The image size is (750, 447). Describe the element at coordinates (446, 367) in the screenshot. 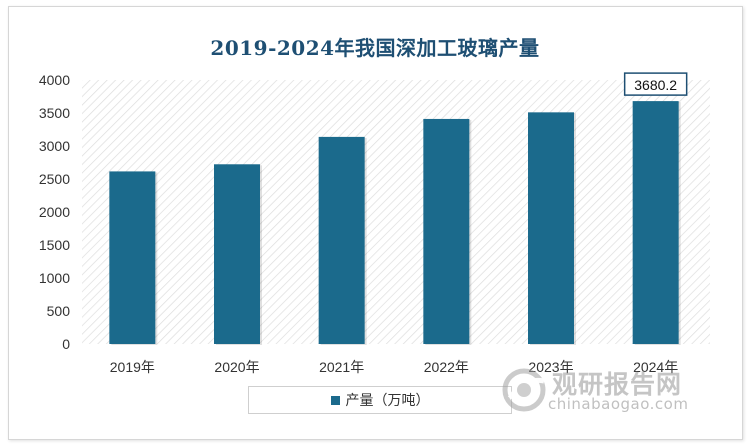

I see `x-tick-label: 2022年` at that location.